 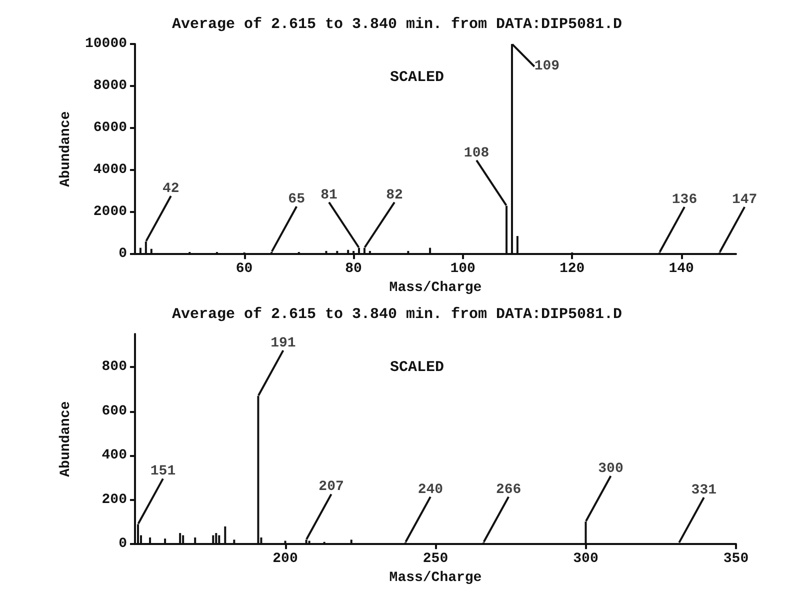 I want to click on y-tick-label: 2000, so click(x=110, y=212).